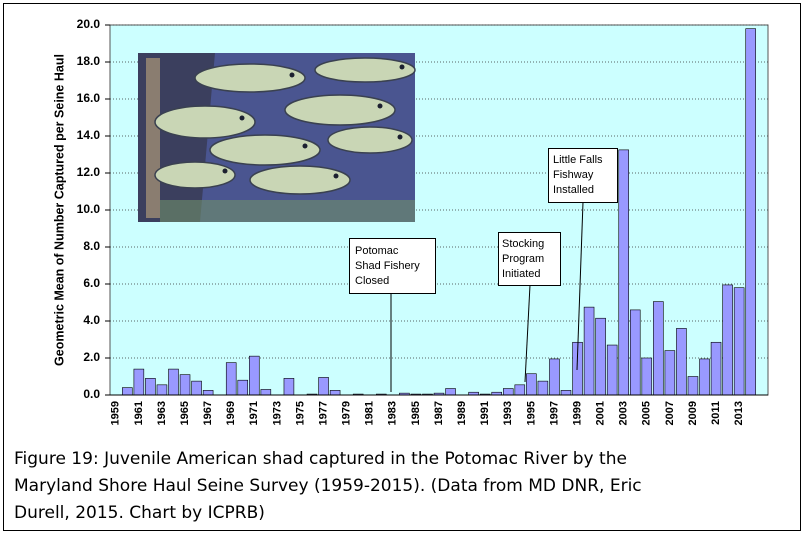 This screenshot has height=535, width=805. I want to click on annotation-text: Fishway, so click(573, 175).